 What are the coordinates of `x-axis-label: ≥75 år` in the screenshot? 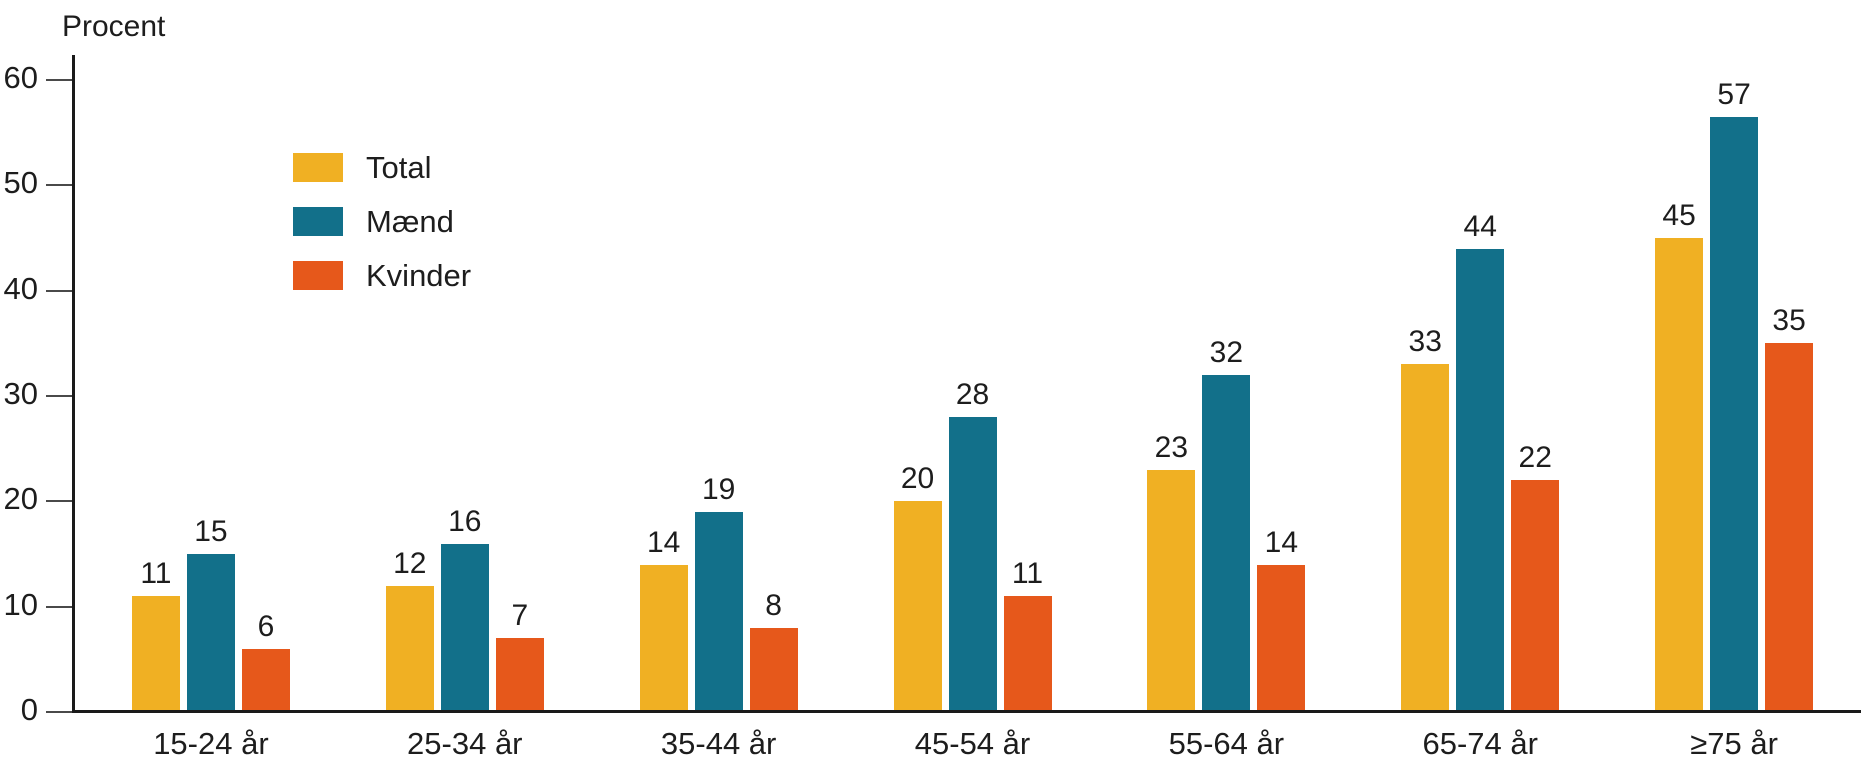 It's located at (1734, 743).